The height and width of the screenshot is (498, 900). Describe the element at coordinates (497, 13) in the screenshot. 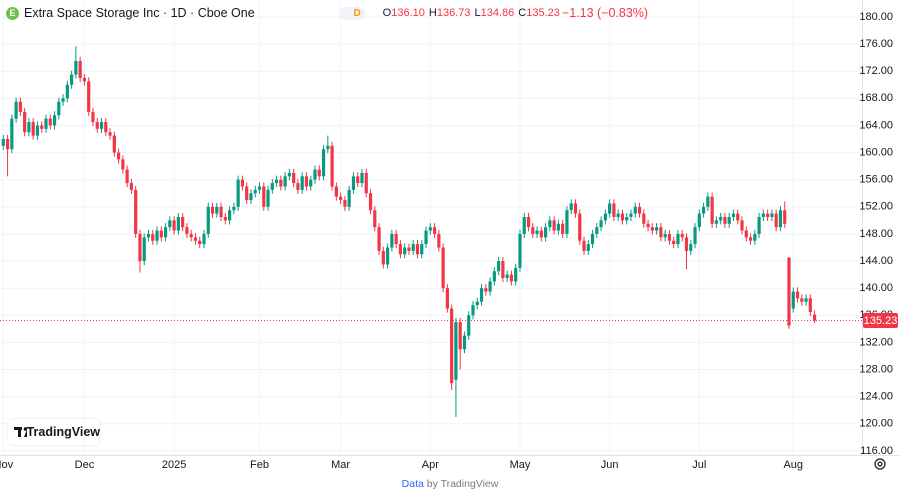

I see `ohlc-value: 134.86` at that location.